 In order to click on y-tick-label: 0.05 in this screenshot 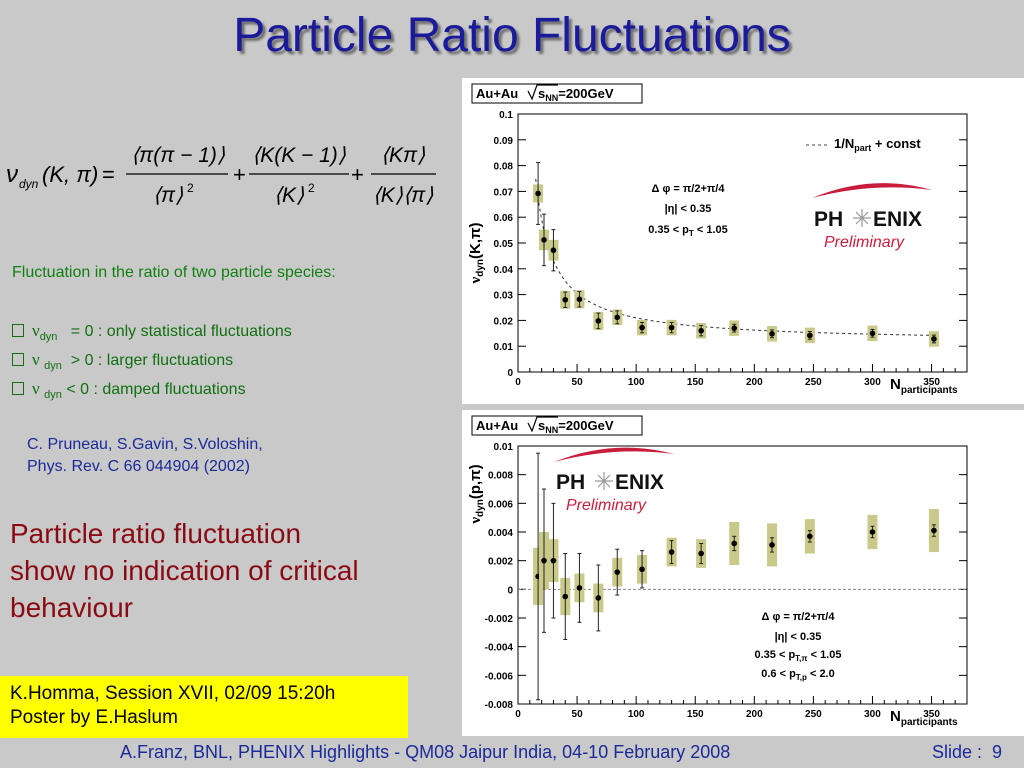, I will do `click(504, 244)`.